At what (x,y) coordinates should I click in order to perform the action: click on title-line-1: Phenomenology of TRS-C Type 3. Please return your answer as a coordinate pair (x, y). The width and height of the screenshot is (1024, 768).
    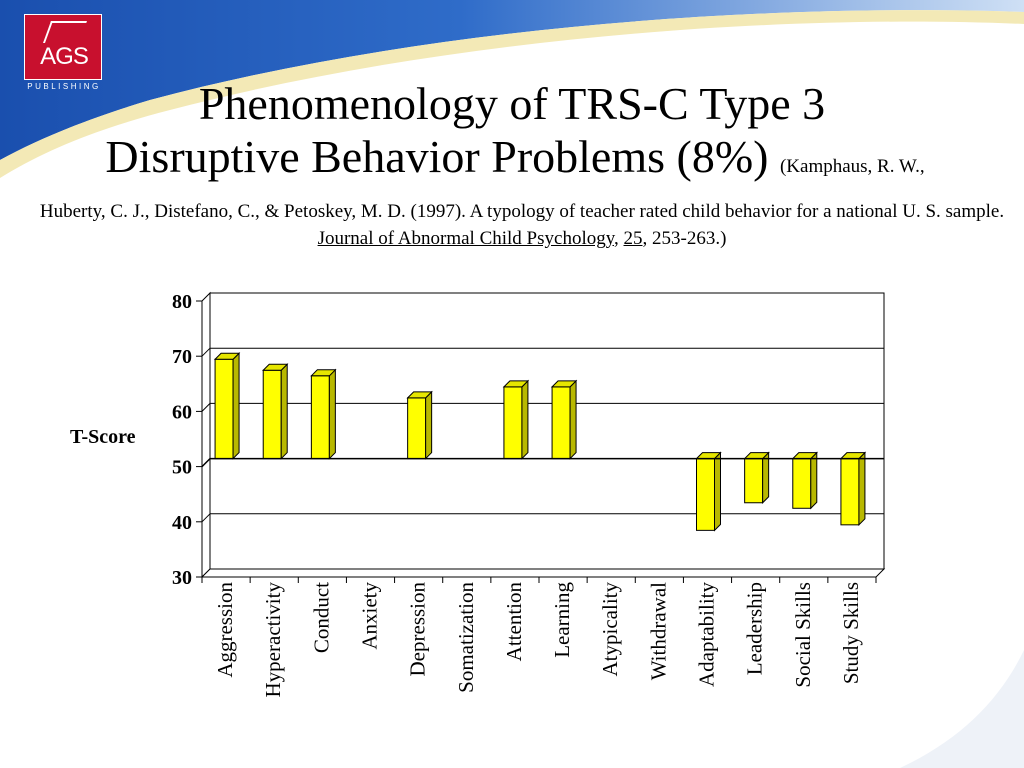
    Looking at the image, I should click on (512, 103).